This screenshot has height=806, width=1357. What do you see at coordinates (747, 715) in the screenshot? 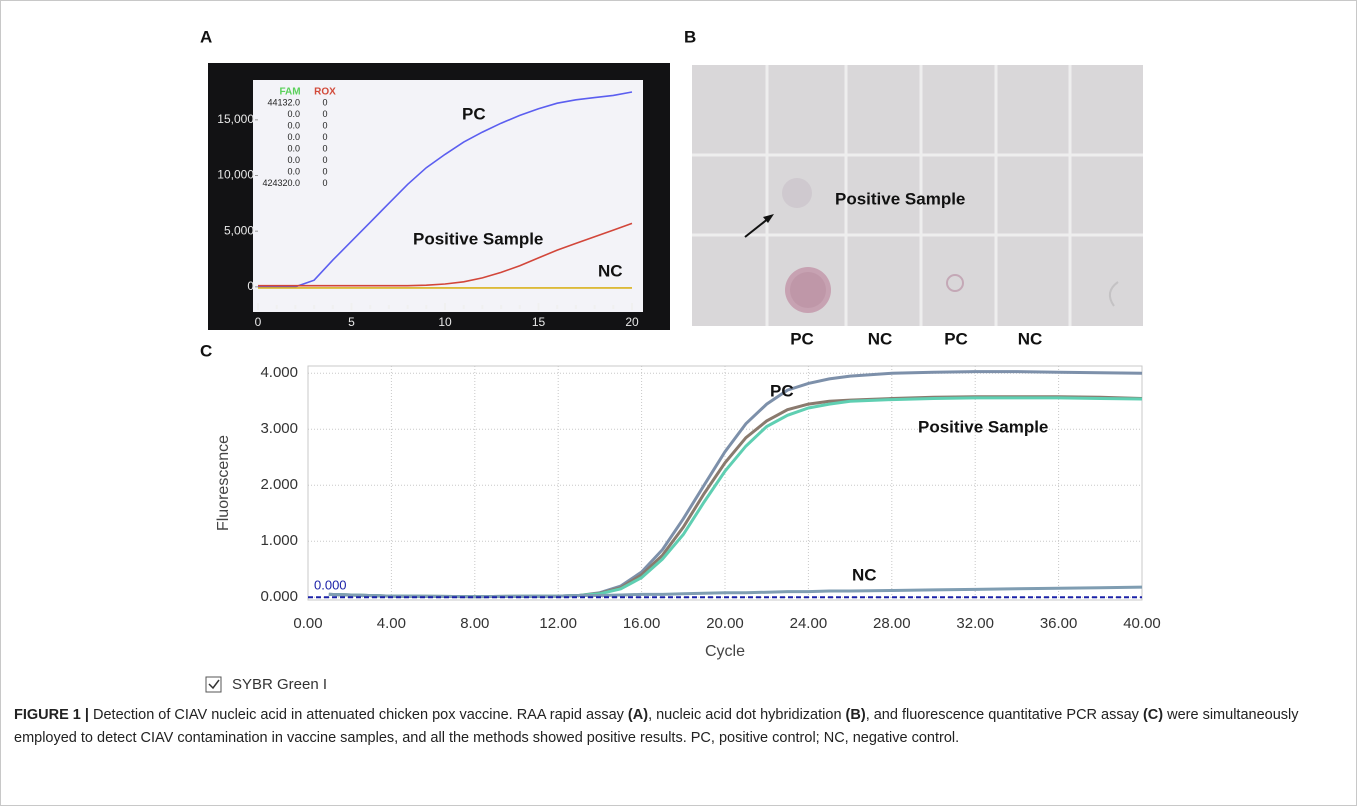
I see `caption-text: , nucleic acid dot hybridization` at bounding box center [747, 715].